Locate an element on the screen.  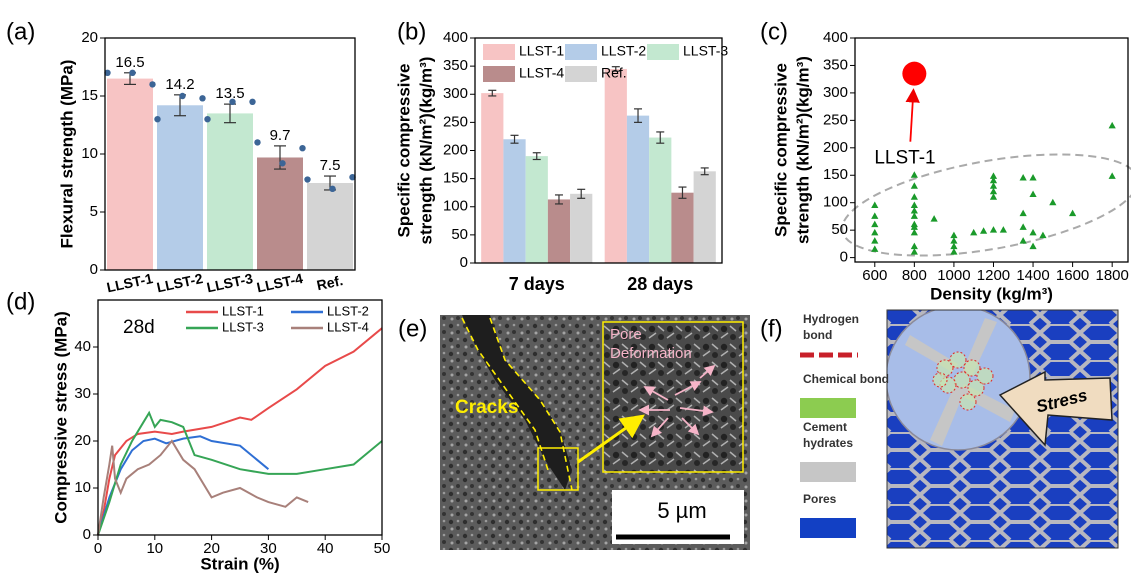
x-tick-label: 0 is located at coordinates (98, 548).